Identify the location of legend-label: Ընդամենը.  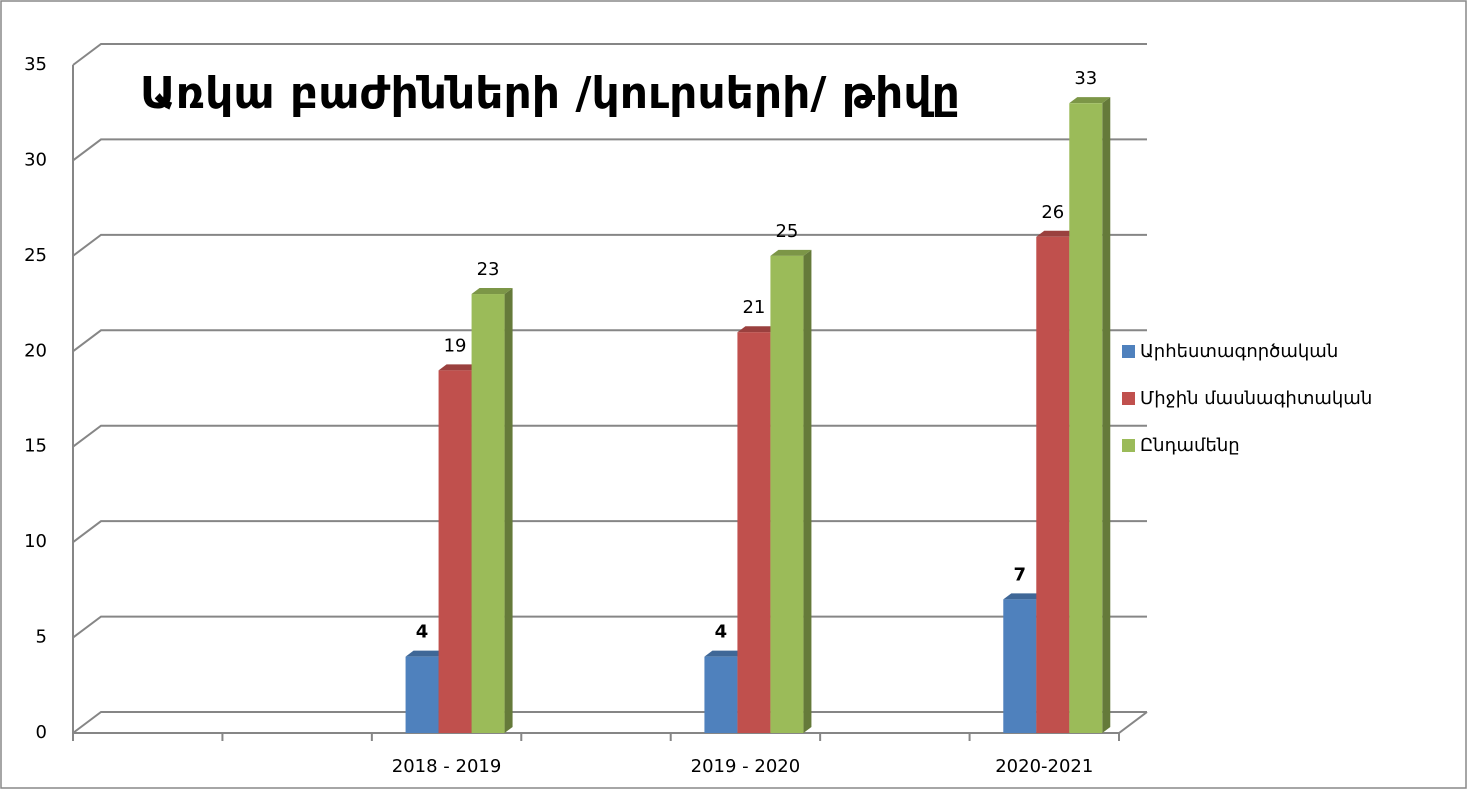
(1190, 445).